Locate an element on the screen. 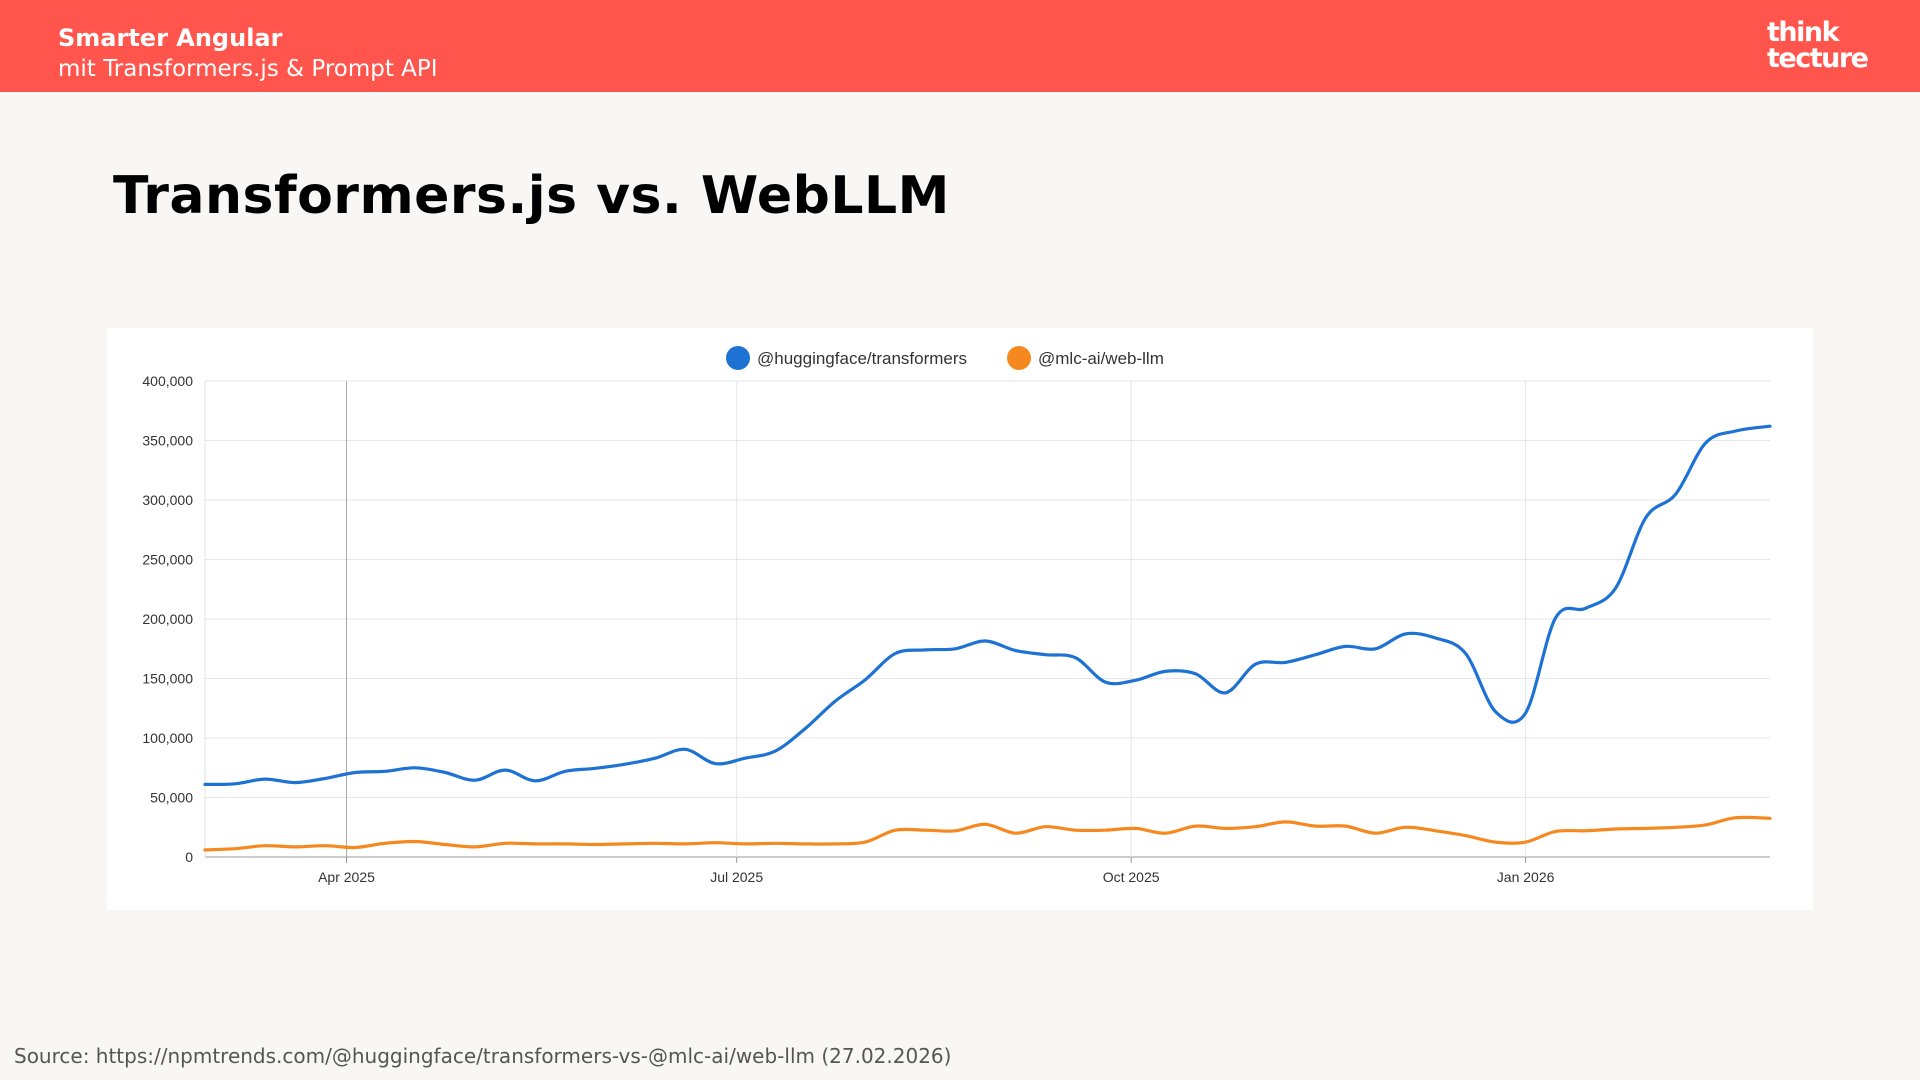  slide-title: Transformers.js vs. WebLLM is located at coordinates (531, 196).